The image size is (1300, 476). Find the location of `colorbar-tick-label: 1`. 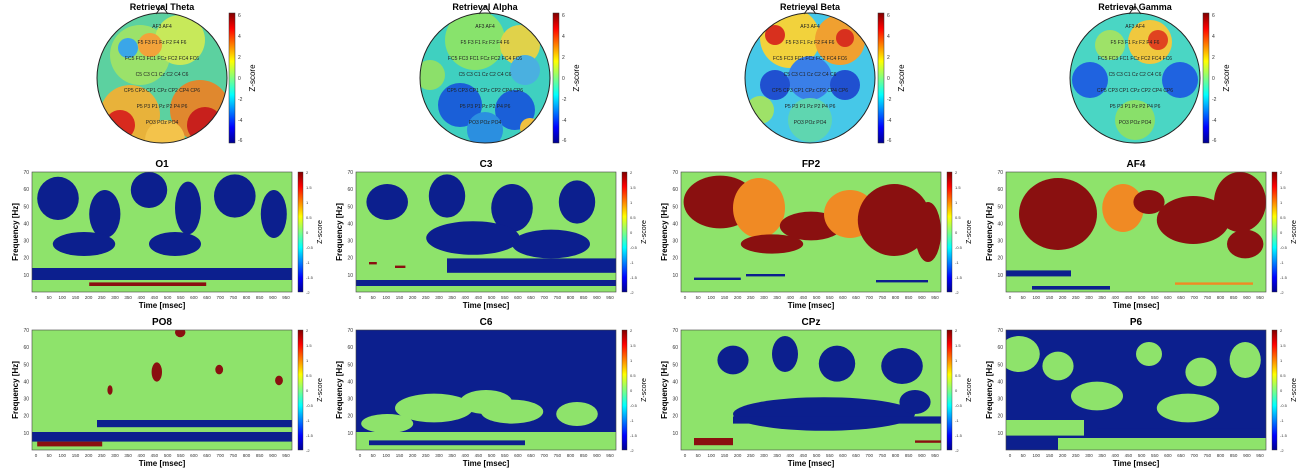

colorbar-tick-label: 1 is located at coordinates (956, 202).